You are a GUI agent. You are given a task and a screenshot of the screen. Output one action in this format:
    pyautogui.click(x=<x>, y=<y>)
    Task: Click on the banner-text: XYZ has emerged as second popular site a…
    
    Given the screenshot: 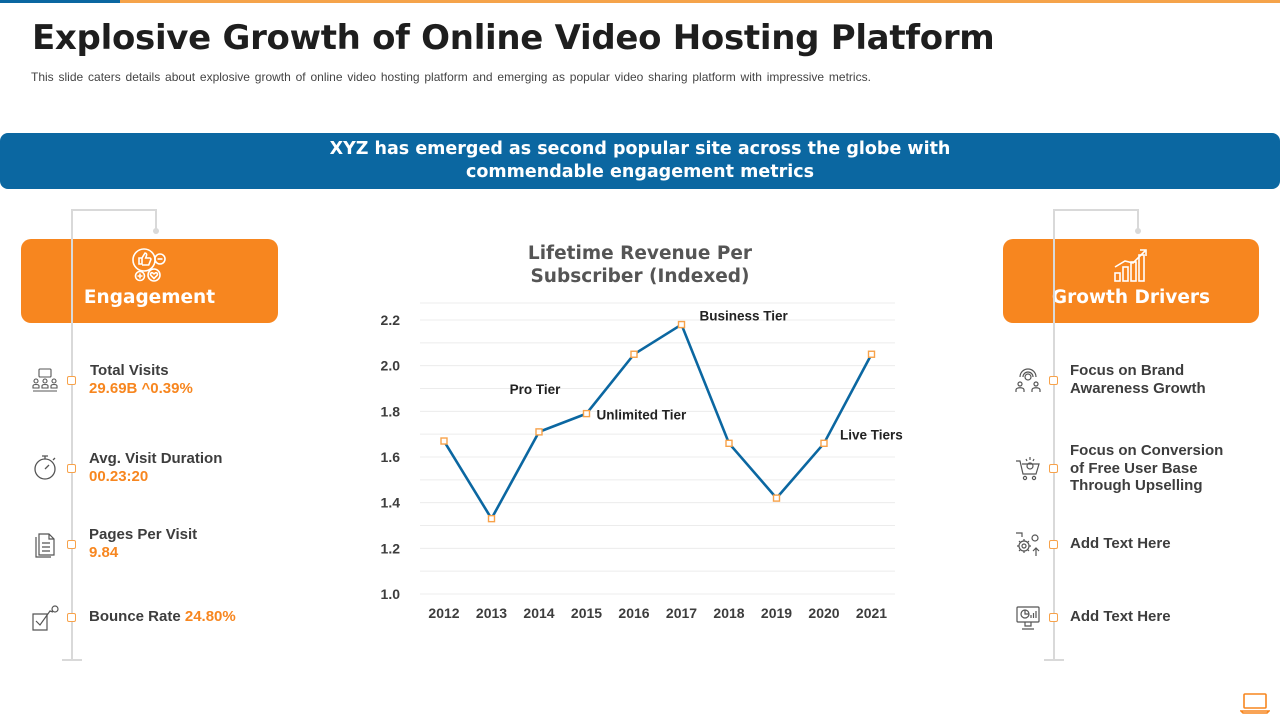 What is the action you would take?
    pyautogui.click(x=640, y=160)
    